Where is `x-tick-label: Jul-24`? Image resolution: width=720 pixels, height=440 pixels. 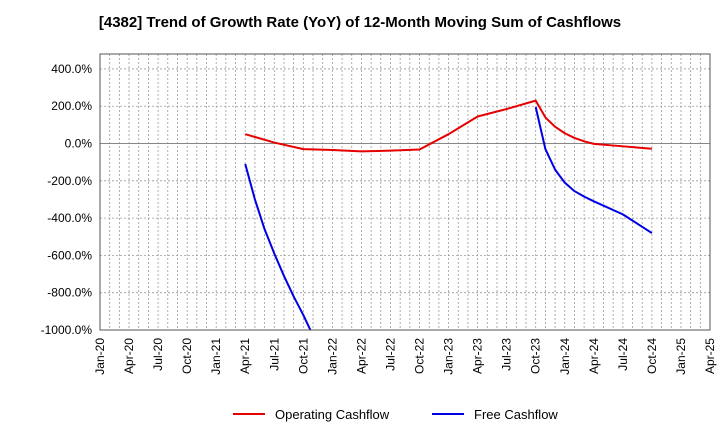 x-tick-label: Jul-24 is located at coordinates (623, 354).